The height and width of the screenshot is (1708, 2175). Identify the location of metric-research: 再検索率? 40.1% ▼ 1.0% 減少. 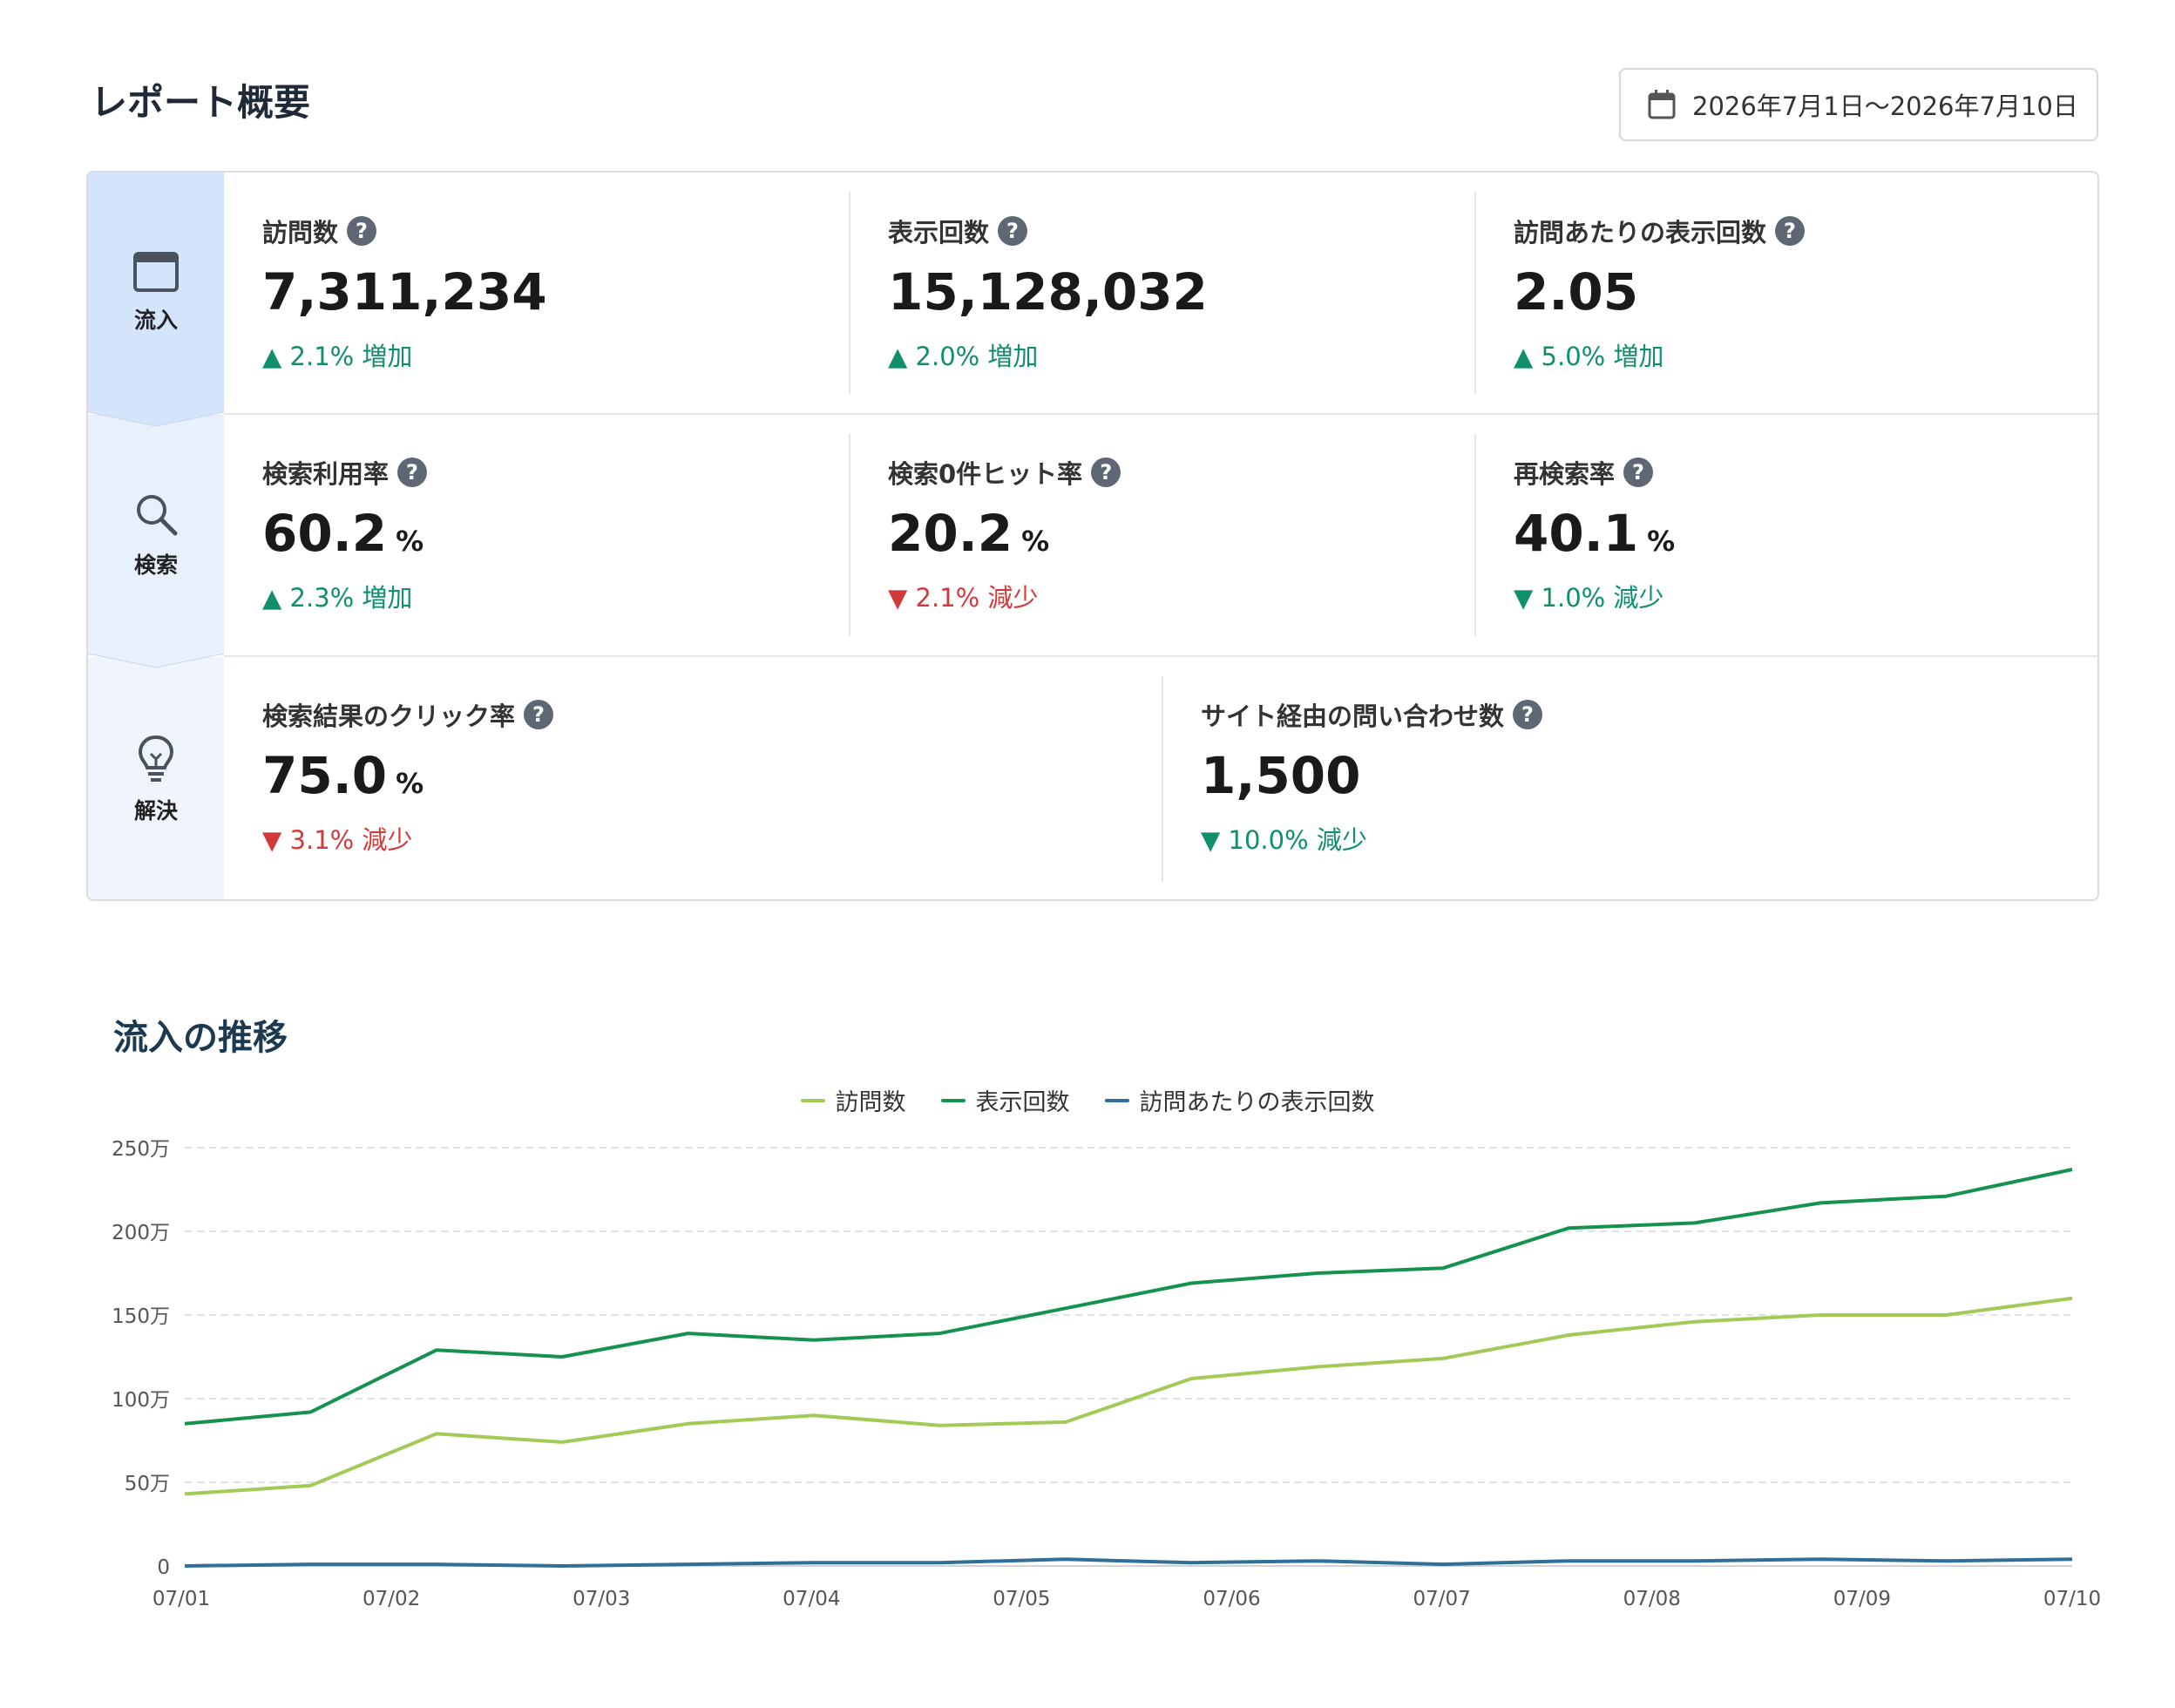
(1594, 534).